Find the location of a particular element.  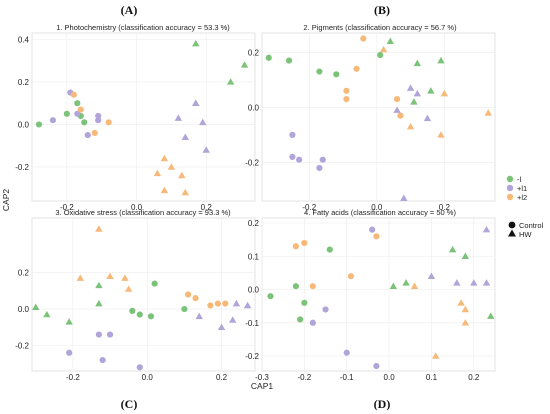

panel-letter-c: (C) is located at coordinates (129, 404).